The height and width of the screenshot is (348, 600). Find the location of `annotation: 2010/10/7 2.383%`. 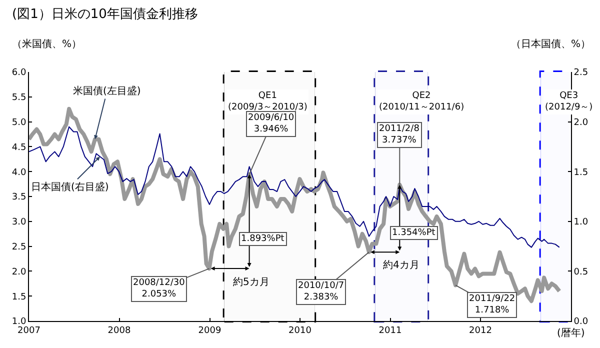

annotation: 2010/10/7 2.383% is located at coordinates (321, 292).